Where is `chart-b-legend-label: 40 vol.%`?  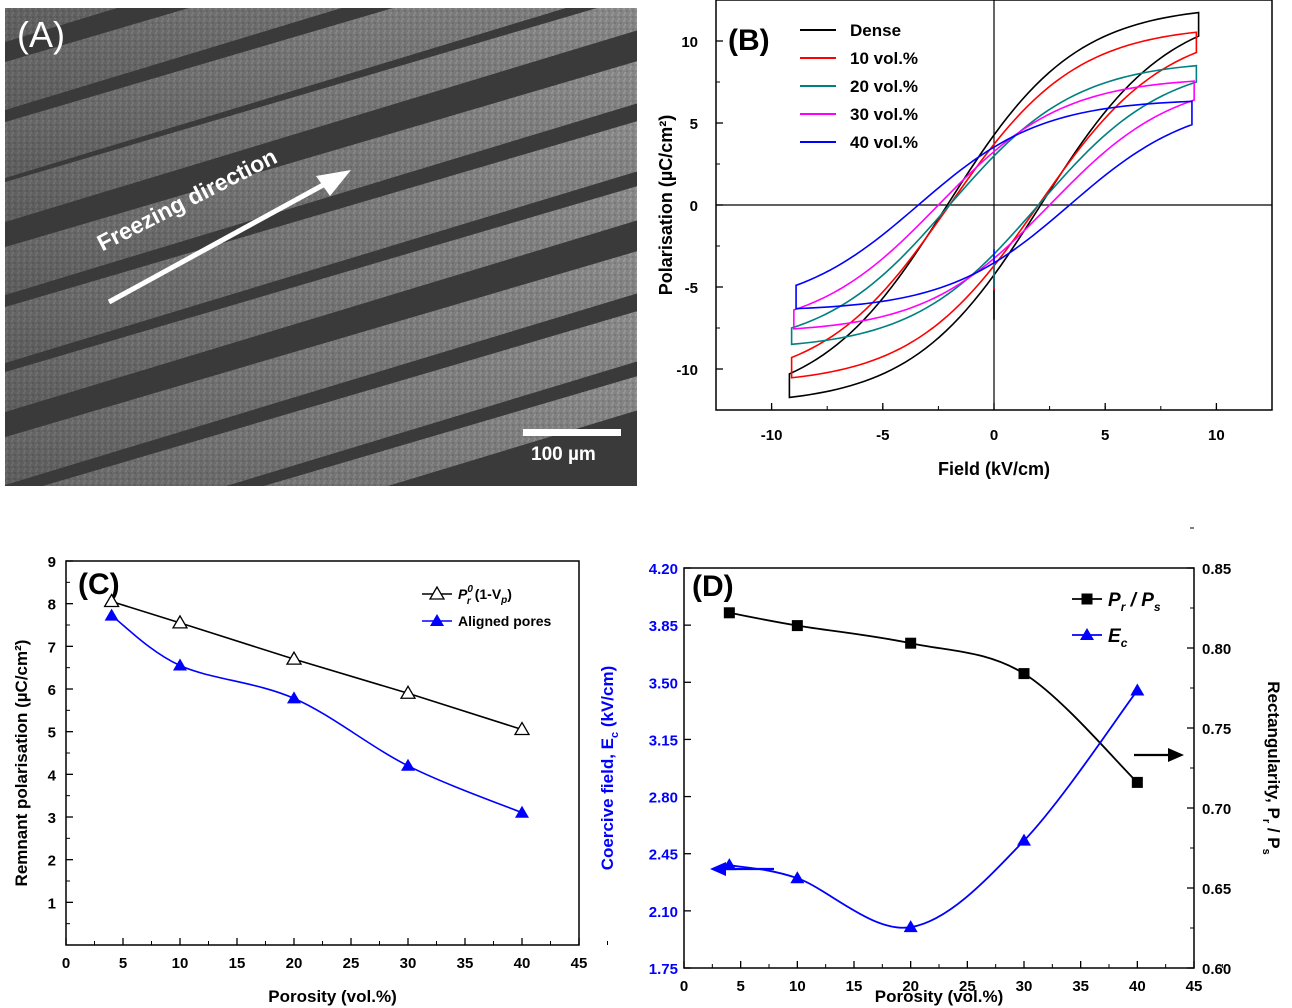
chart-b-legend-label: 40 vol.% is located at coordinates (884, 142).